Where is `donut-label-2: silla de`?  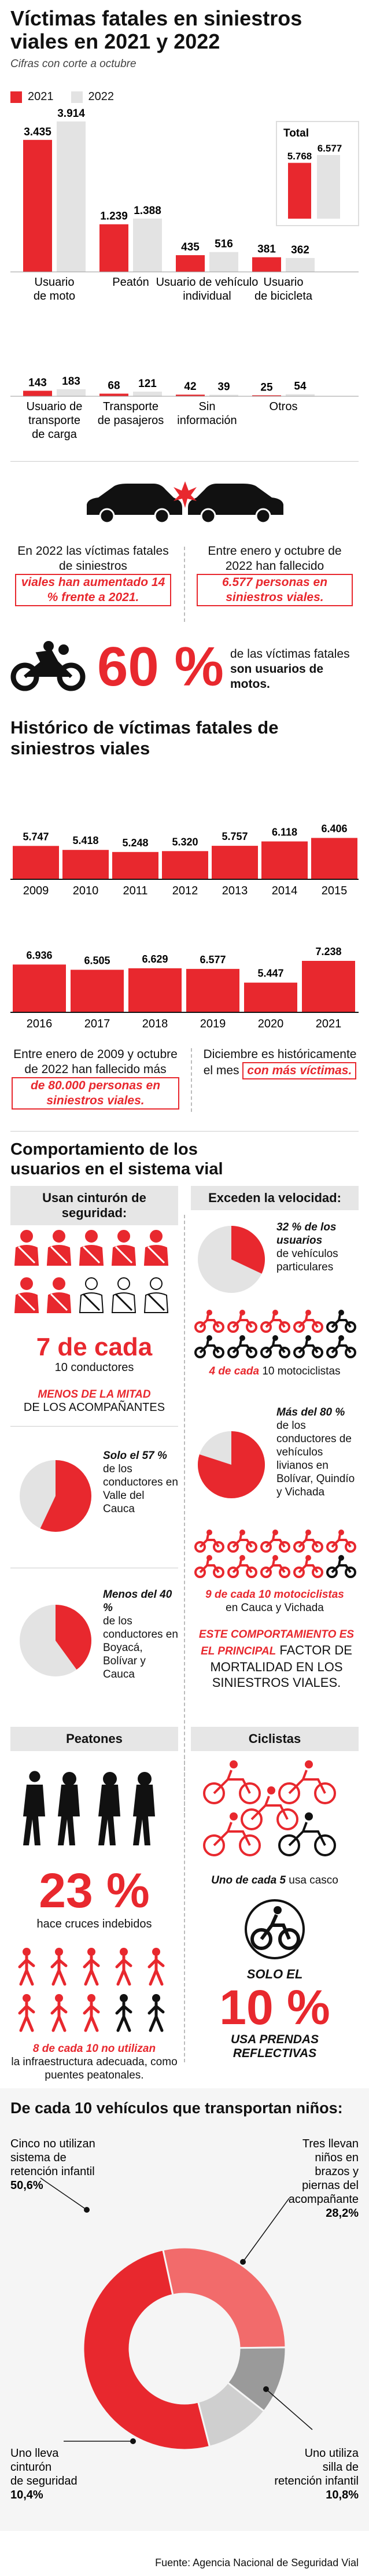 donut-label-2: silla de is located at coordinates (341, 2467).